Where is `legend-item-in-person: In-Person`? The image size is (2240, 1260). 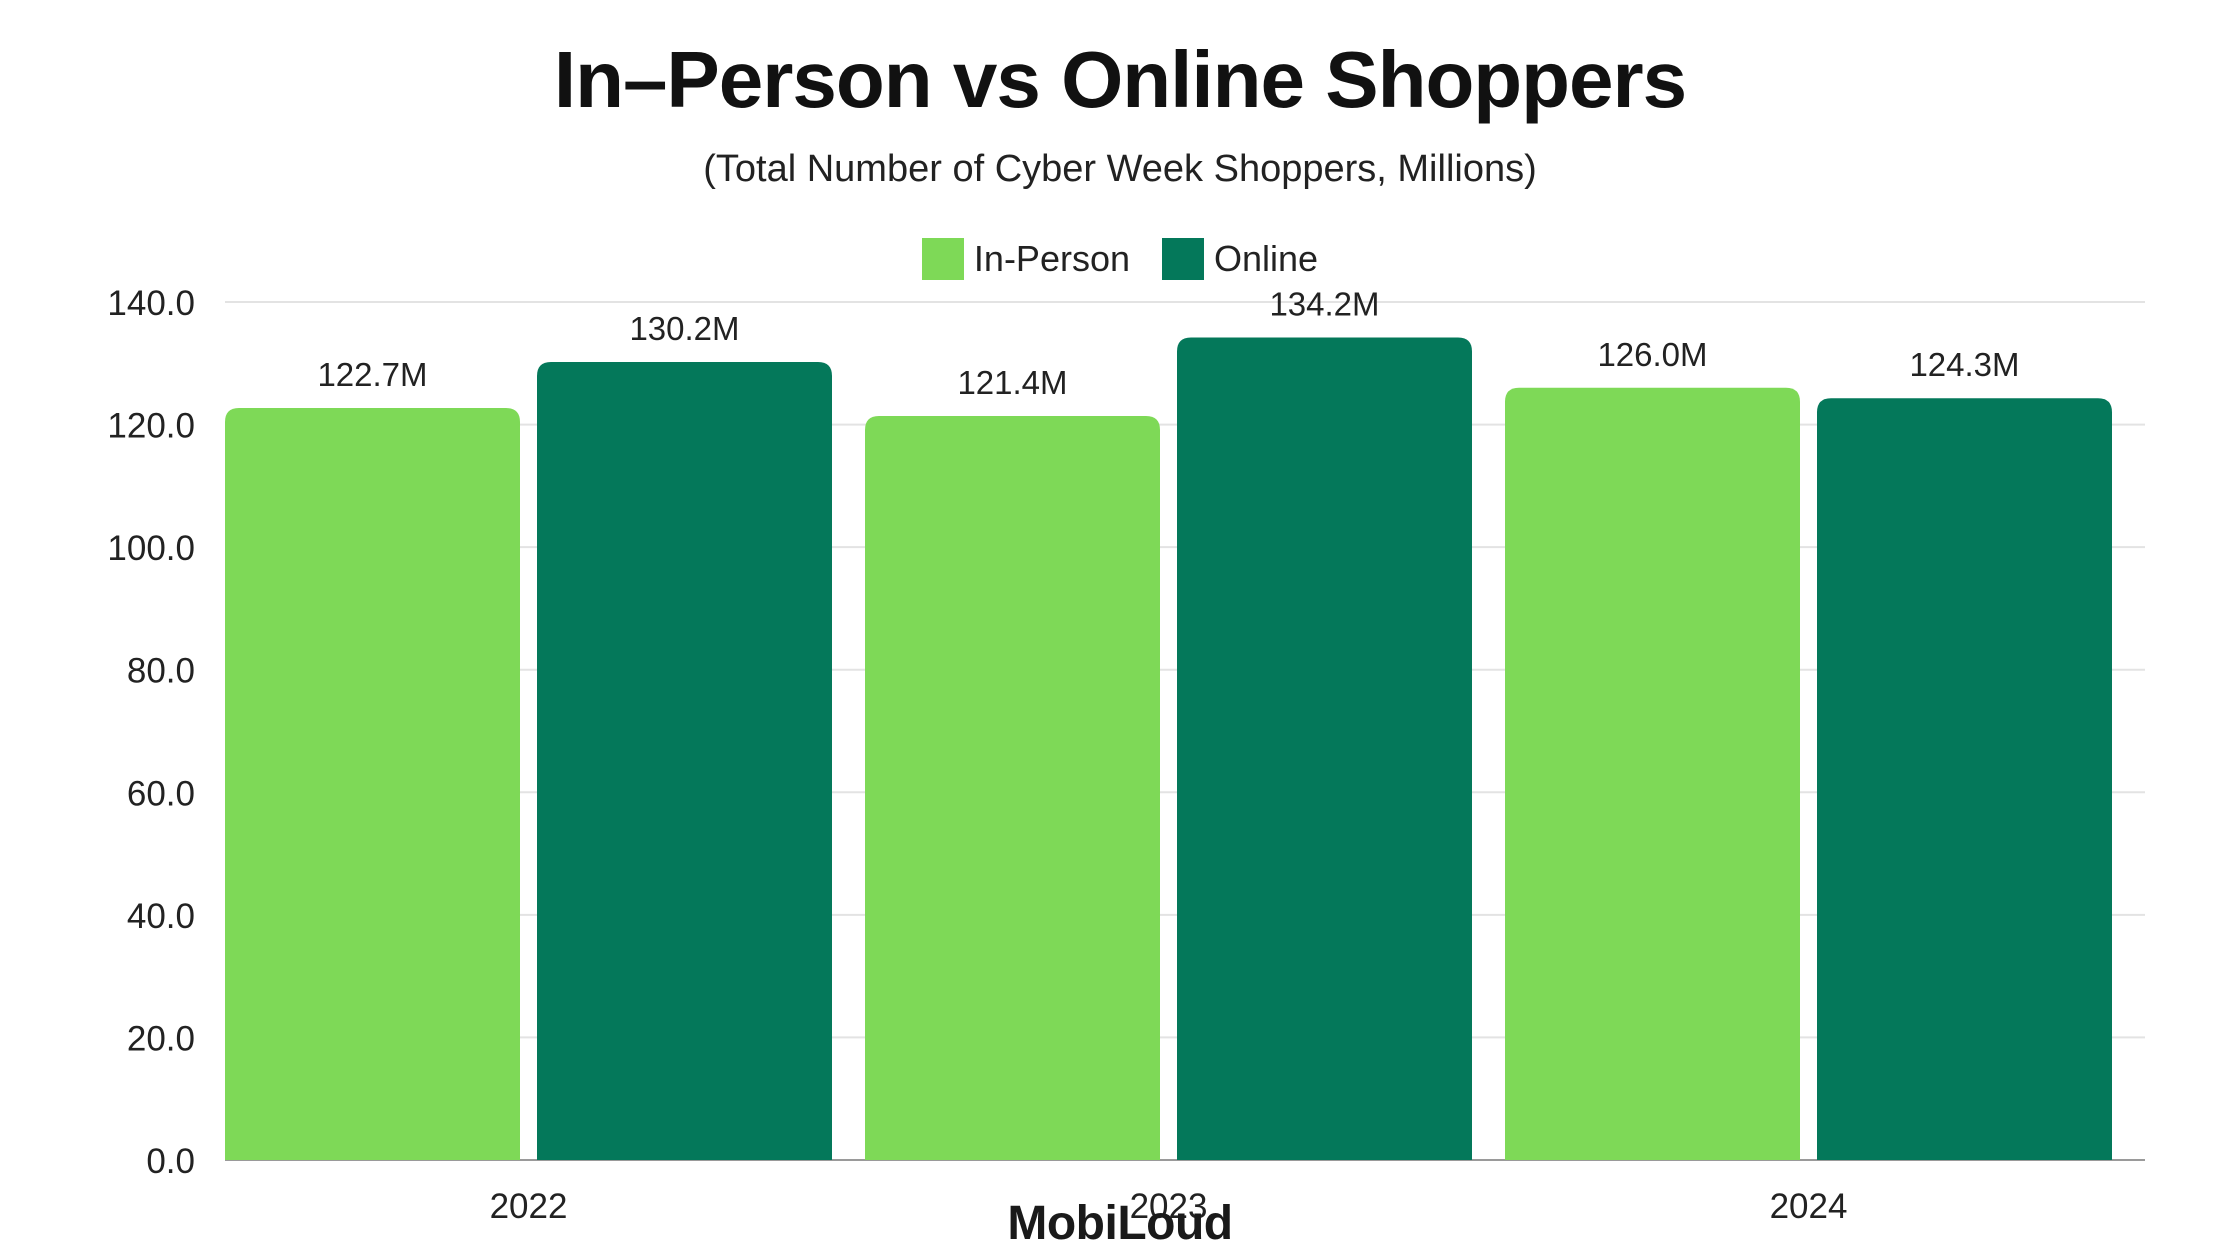
legend-item-in-person: In-Person is located at coordinates (1025, 259).